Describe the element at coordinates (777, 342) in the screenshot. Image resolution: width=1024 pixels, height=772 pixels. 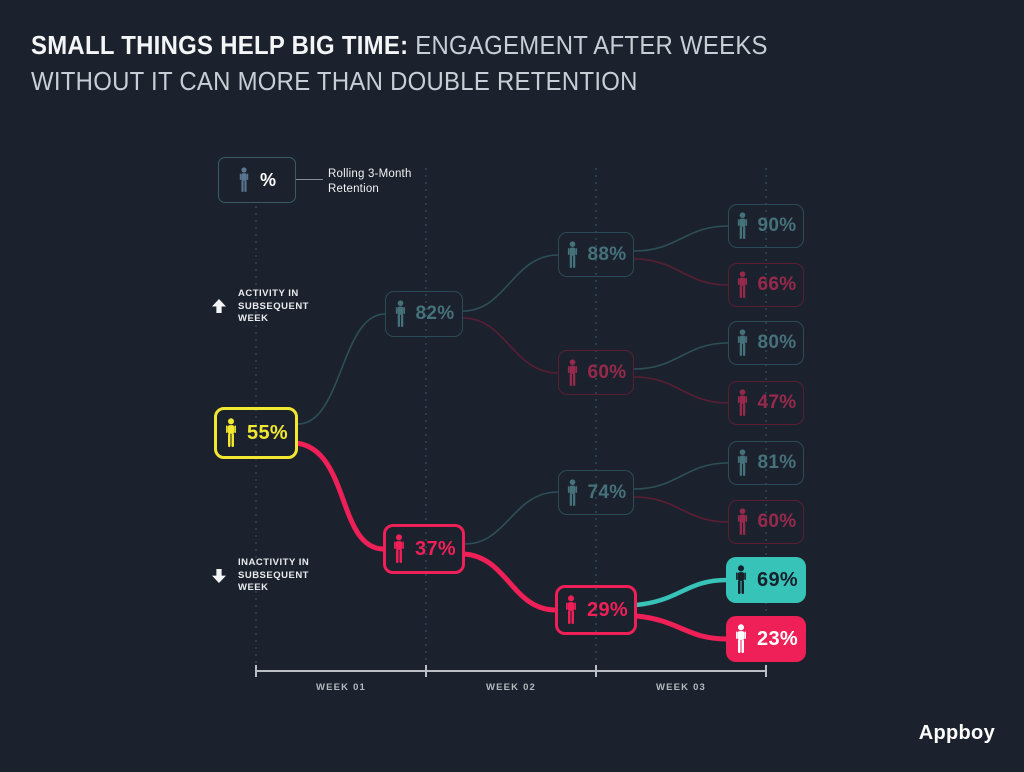
I see `node-value: 80%` at that location.